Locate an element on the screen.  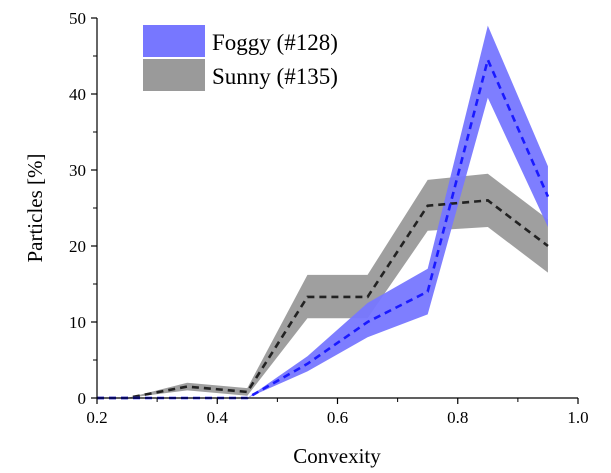
y-tick-label: 0 is located at coordinates (82, 398).